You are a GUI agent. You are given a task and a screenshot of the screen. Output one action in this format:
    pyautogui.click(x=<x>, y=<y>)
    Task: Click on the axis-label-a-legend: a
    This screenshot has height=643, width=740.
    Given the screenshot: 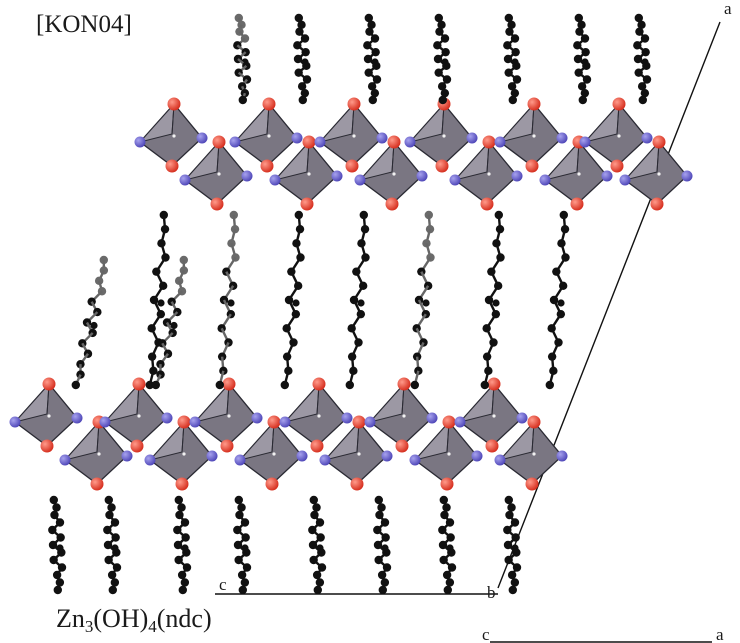 What is the action you would take?
    pyautogui.click(x=720, y=634)
    